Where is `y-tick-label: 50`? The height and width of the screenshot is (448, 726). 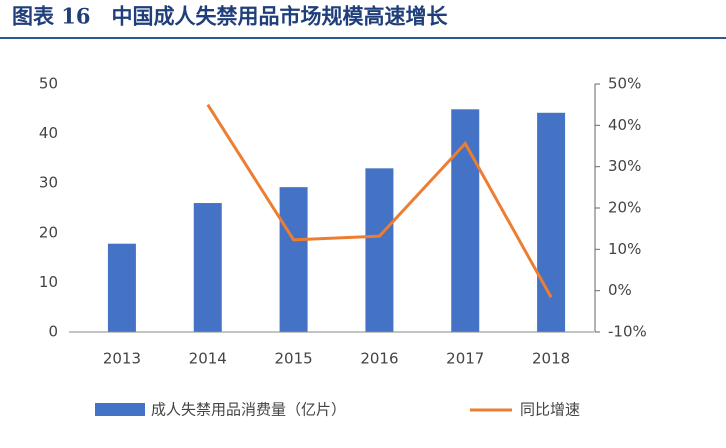 y-tick-label: 50 is located at coordinates (48, 84).